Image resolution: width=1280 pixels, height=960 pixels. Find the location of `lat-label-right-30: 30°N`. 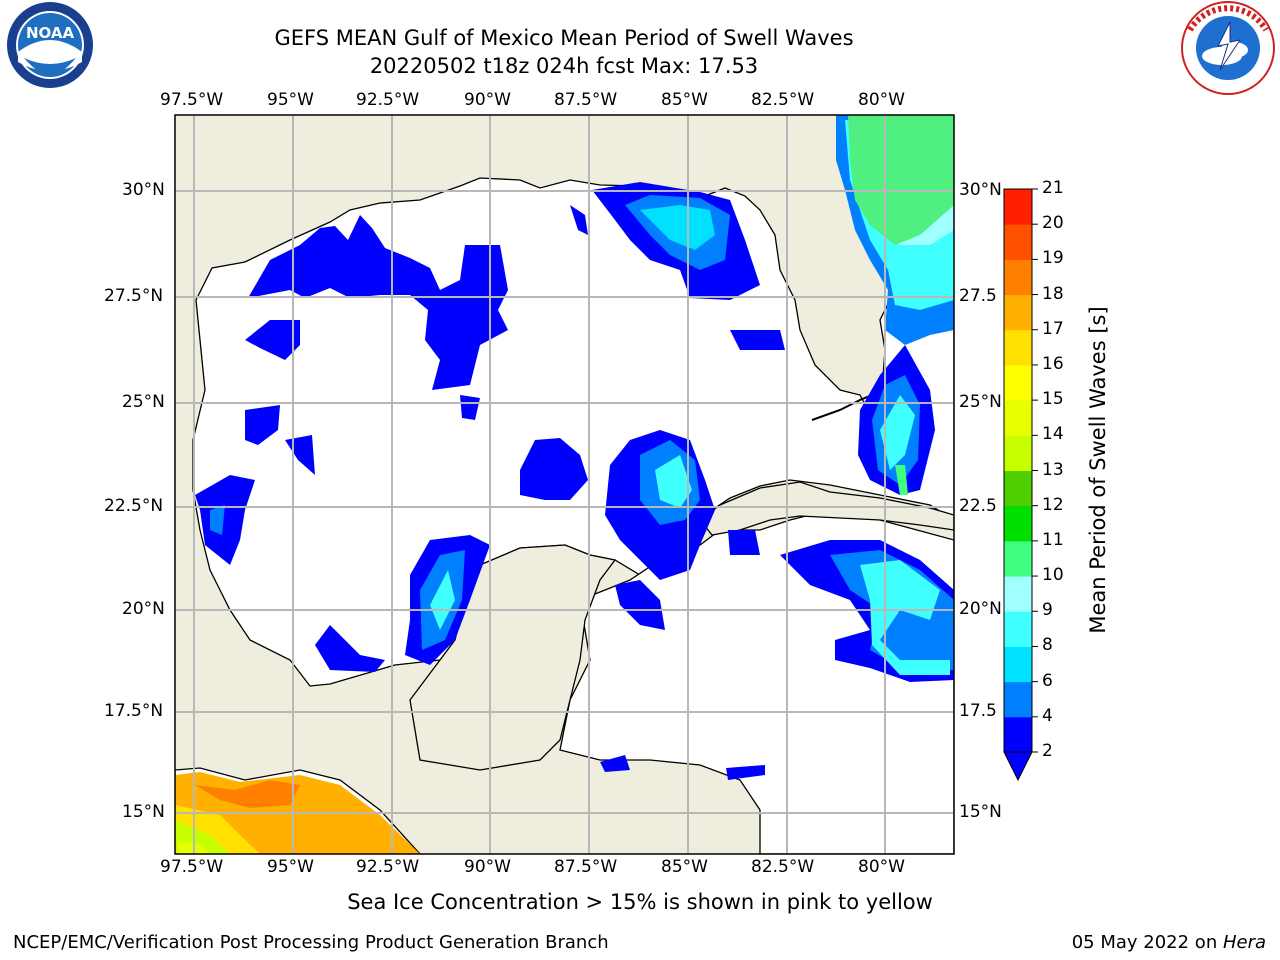

lat-label-right-30: 30°N is located at coordinates (980, 190).